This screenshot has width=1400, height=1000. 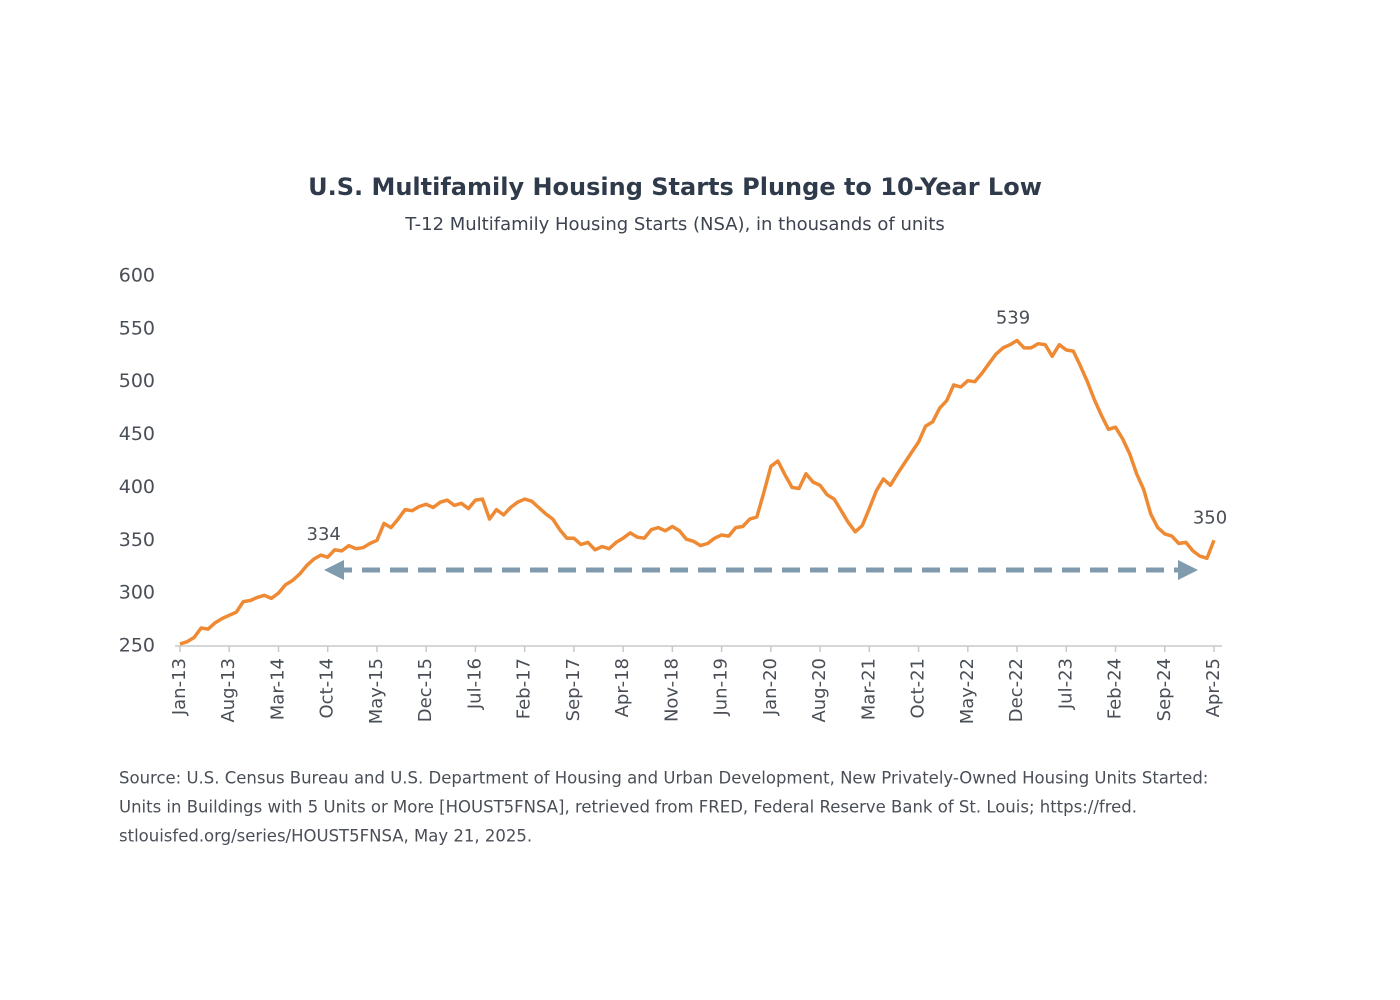 What do you see at coordinates (1210, 517) in the screenshot?
I see `data-label: 350` at bounding box center [1210, 517].